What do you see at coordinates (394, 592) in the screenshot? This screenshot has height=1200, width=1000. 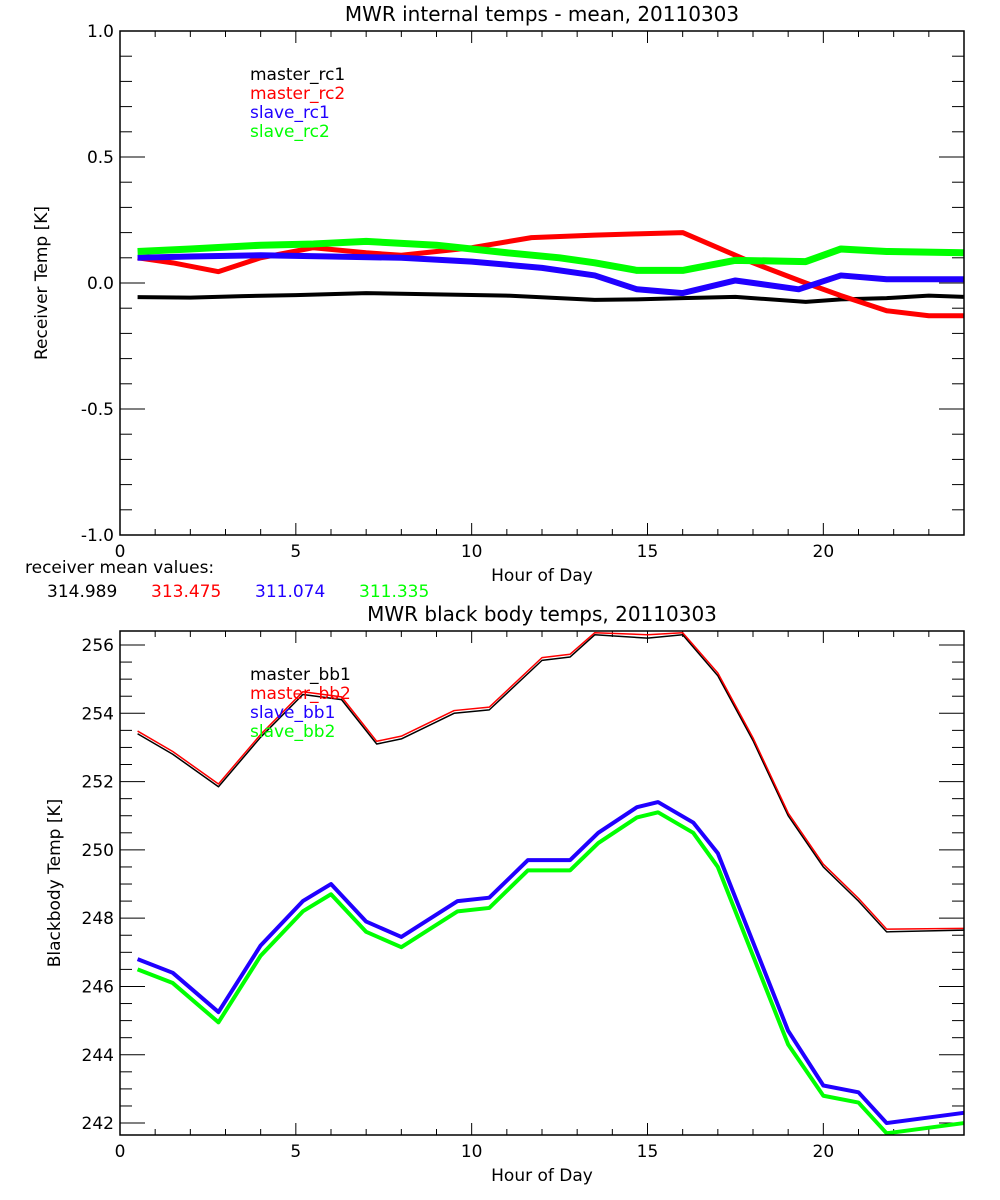 I see `mean-value: 311.335` at bounding box center [394, 592].